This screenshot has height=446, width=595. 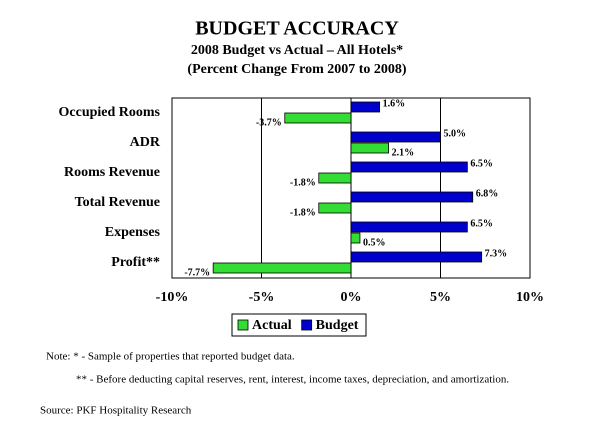 What do you see at coordinates (297, 29) in the screenshot?
I see `chart-title: BUDGET ACCURACY` at bounding box center [297, 29].